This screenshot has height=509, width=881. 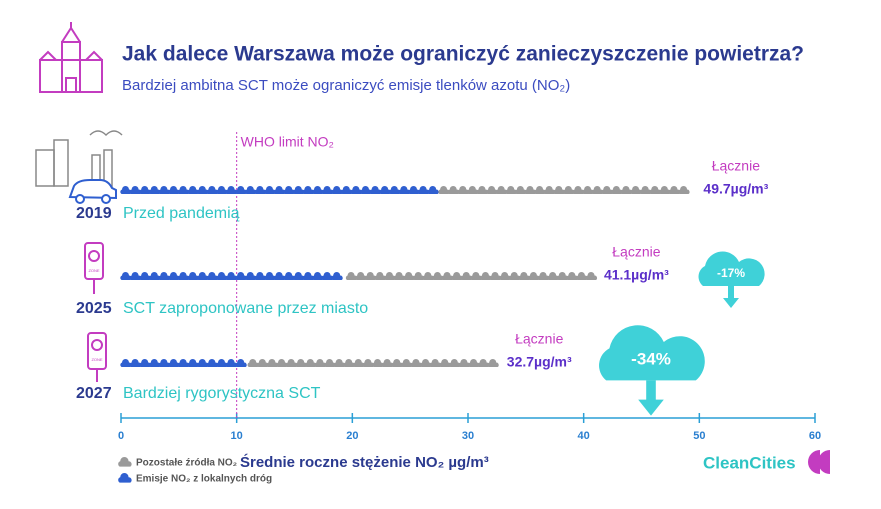 I want to click on x-tick-label: 60, so click(x=815, y=436).